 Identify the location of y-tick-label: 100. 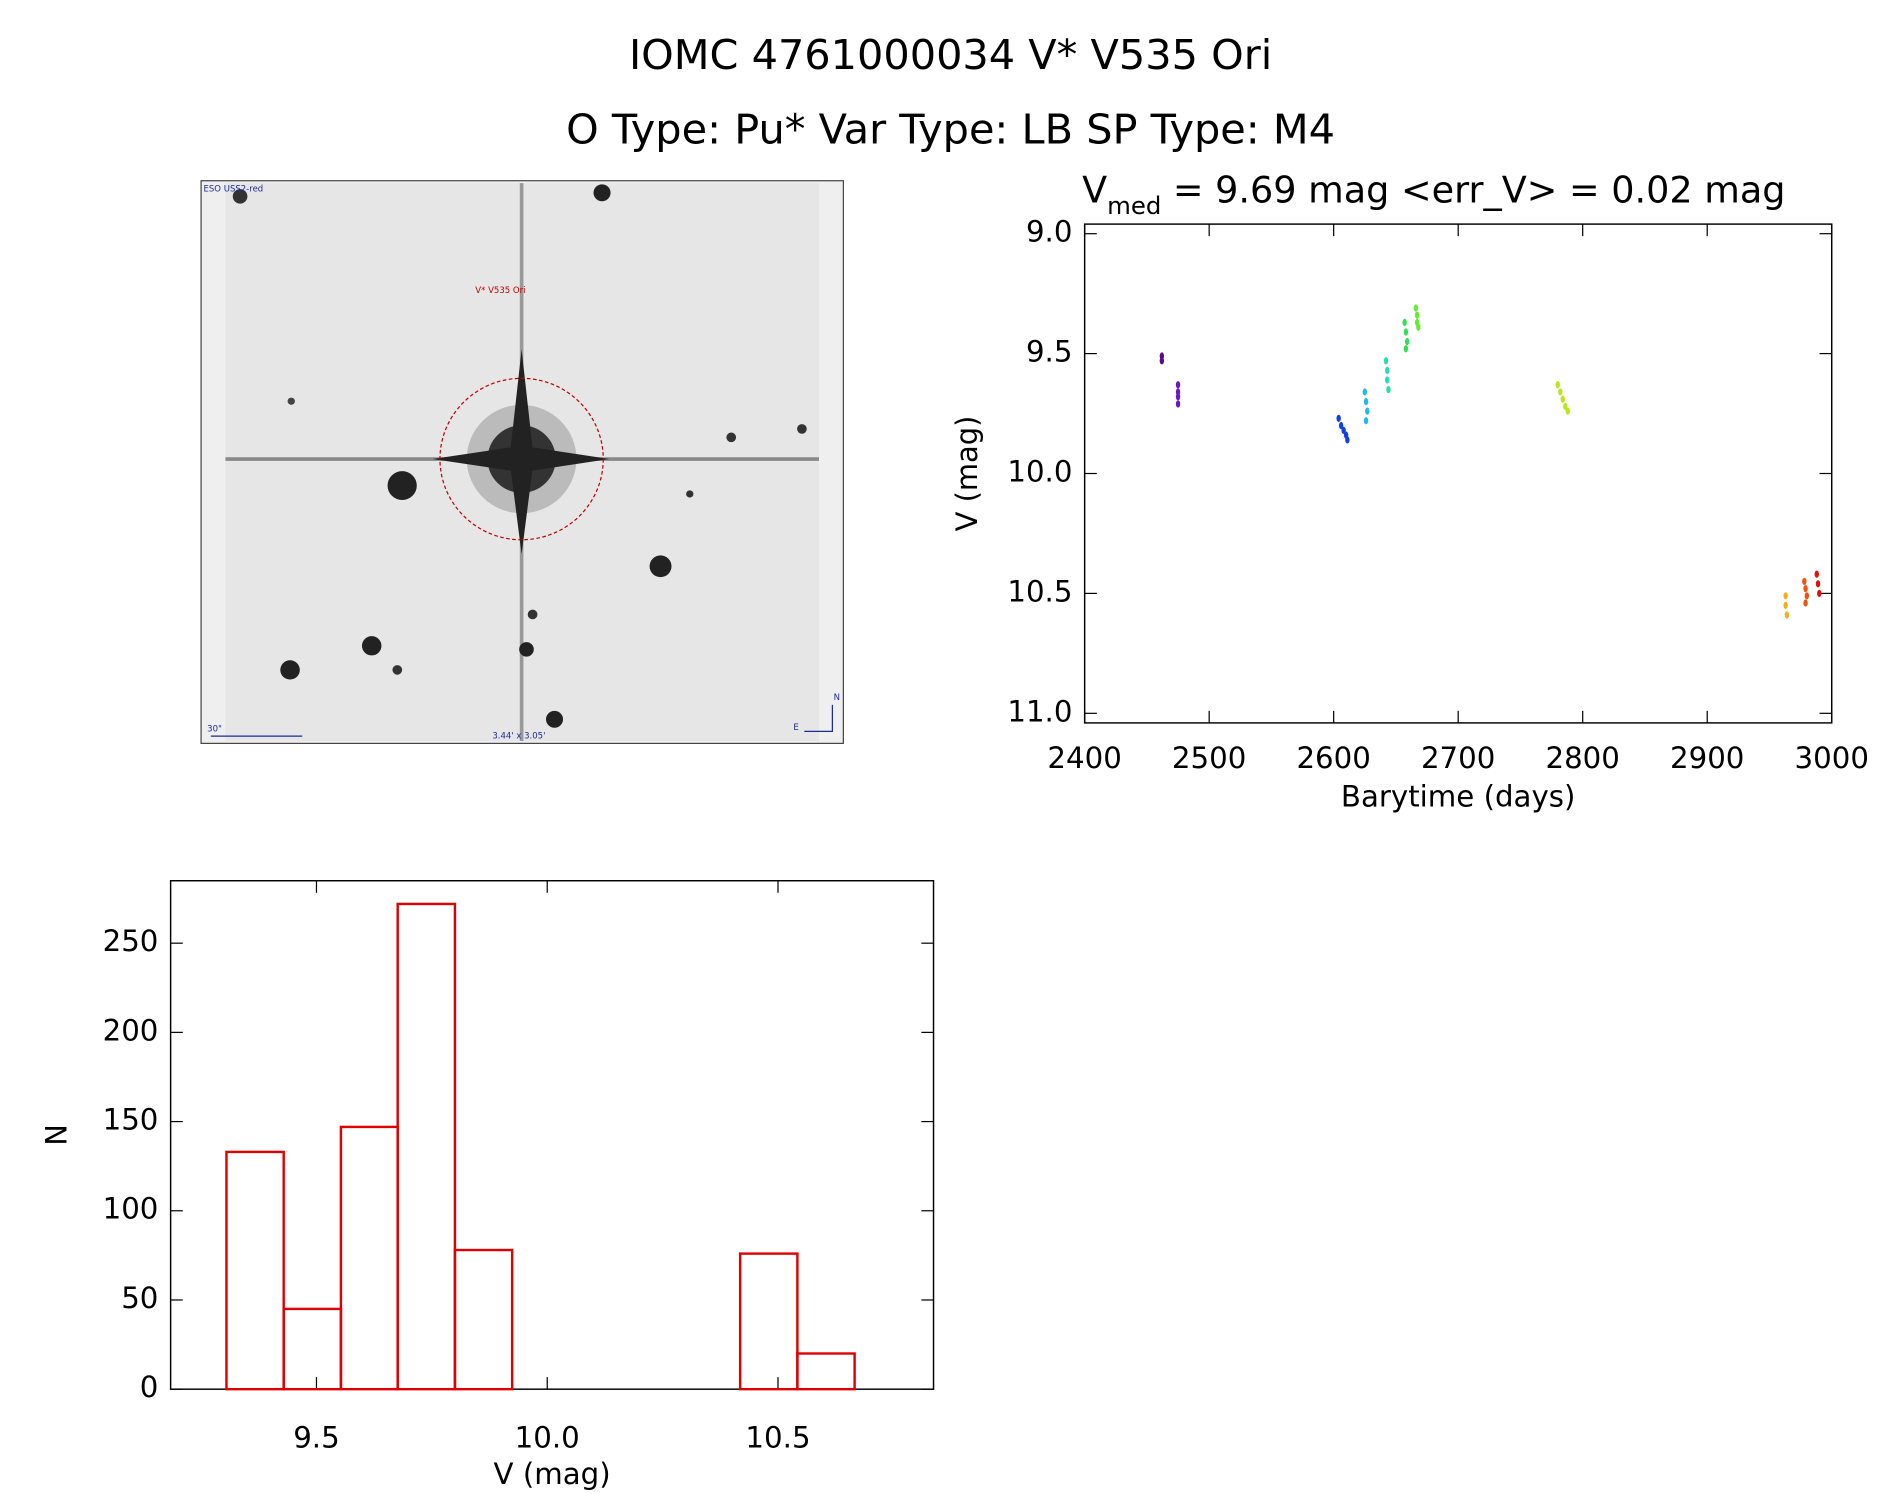
(131, 1209).